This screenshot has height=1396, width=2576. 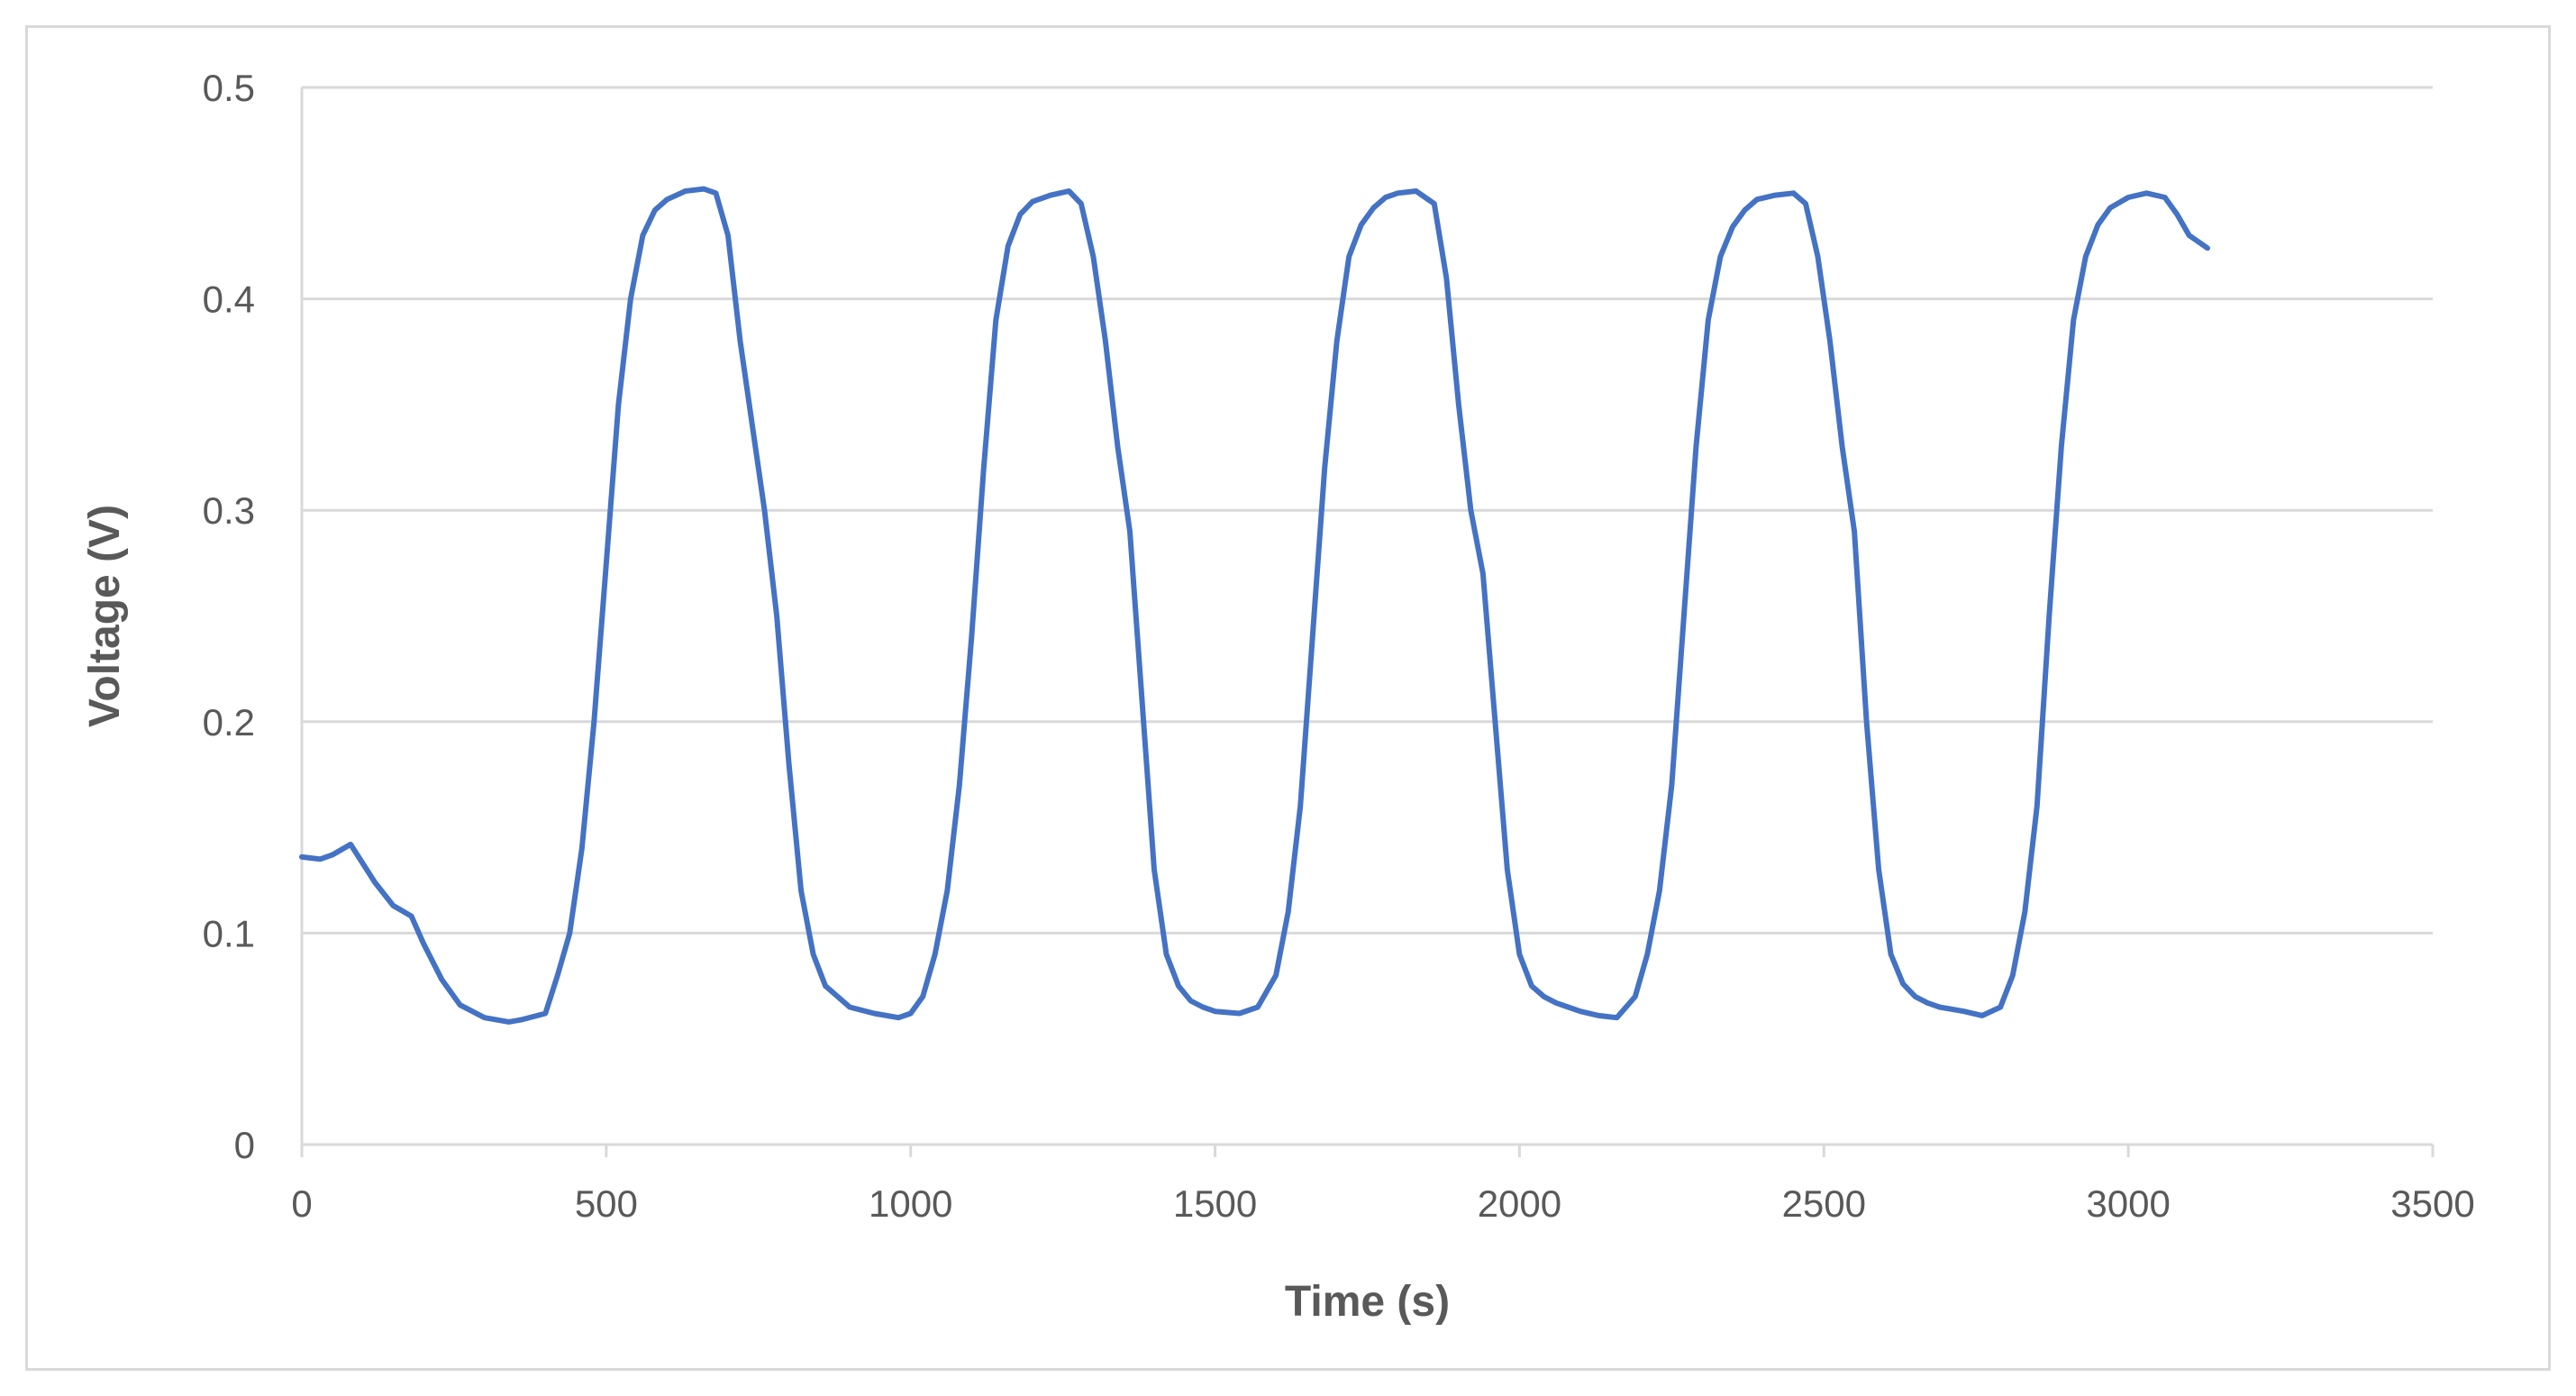 I want to click on x-tick-label: 0, so click(x=301, y=1203).